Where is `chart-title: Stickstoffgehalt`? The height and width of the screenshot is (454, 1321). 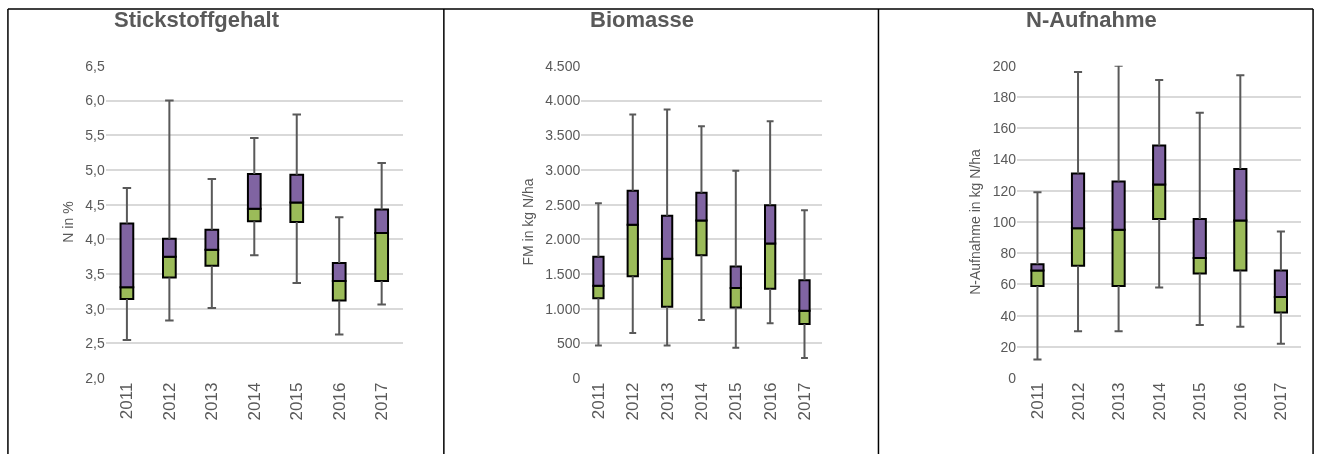 chart-title: Stickstoffgehalt is located at coordinates (197, 19).